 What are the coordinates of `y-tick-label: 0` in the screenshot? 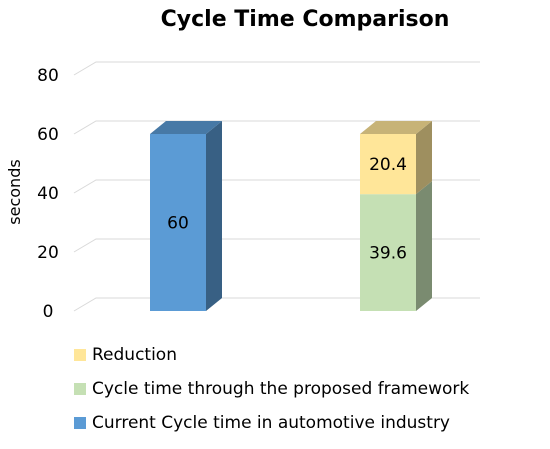 It's located at (48, 312).